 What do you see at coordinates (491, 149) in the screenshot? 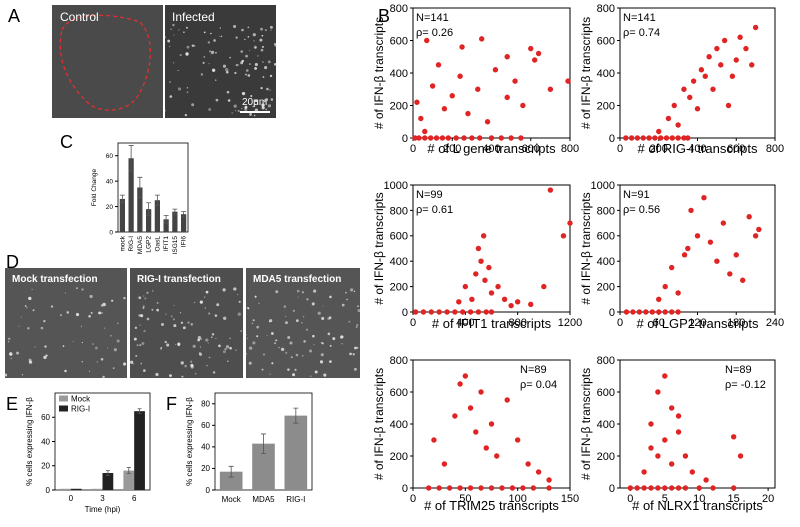
I see `x-tick-label: 400` at bounding box center [491, 149].